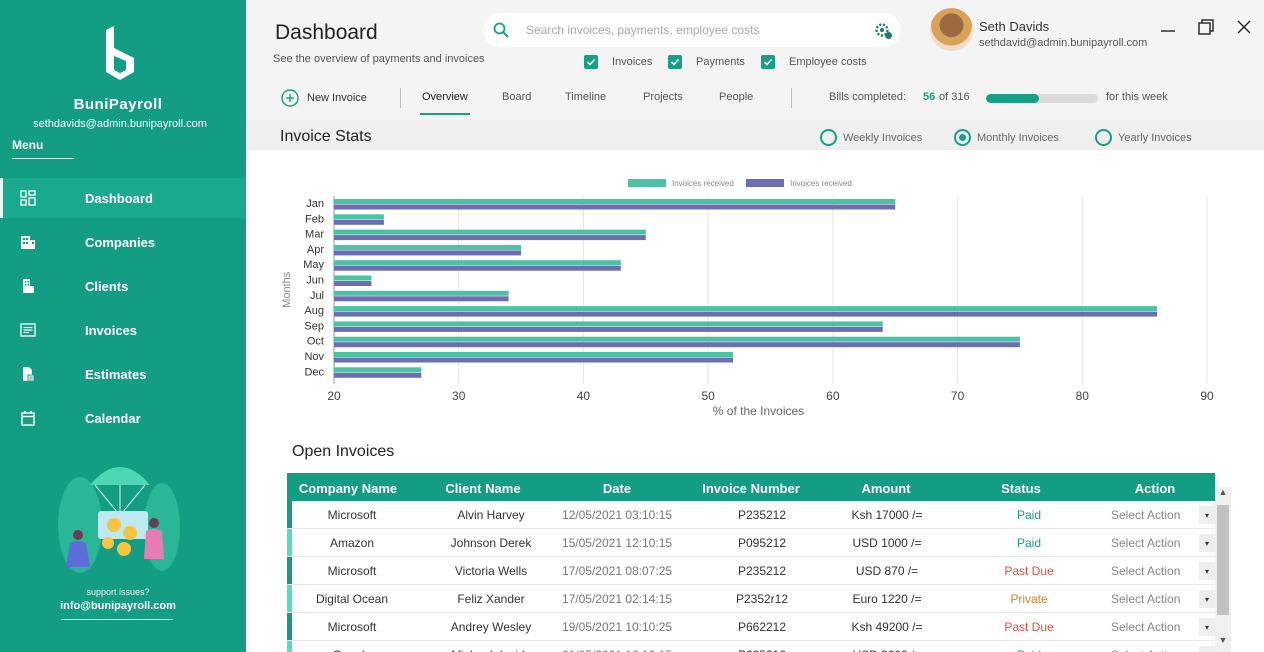 The height and width of the screenshot is (652, 1264). I want to click on status-badge: Paid, so click(1029, 515).